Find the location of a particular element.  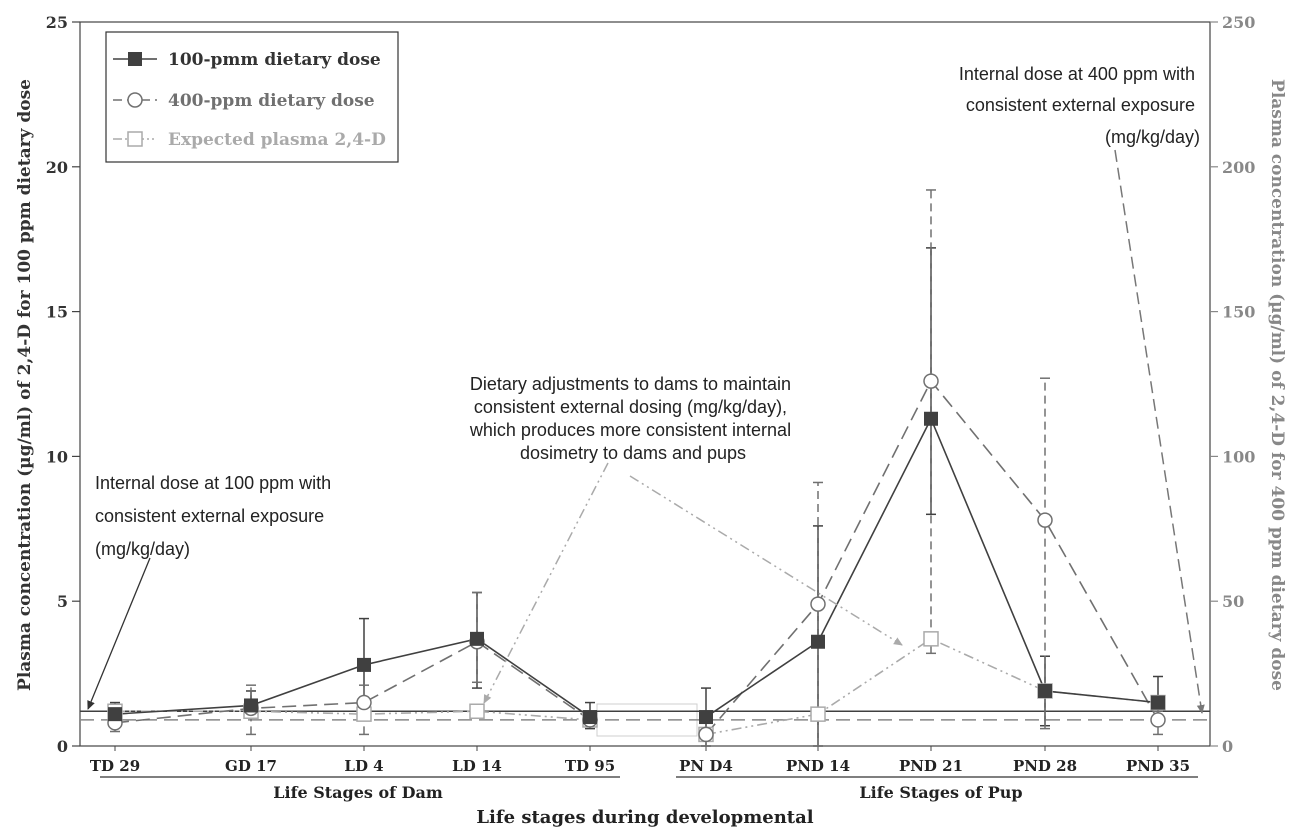

legend-item-expected: Expected plasma 2,4-D is located at coordinates (249, 140).